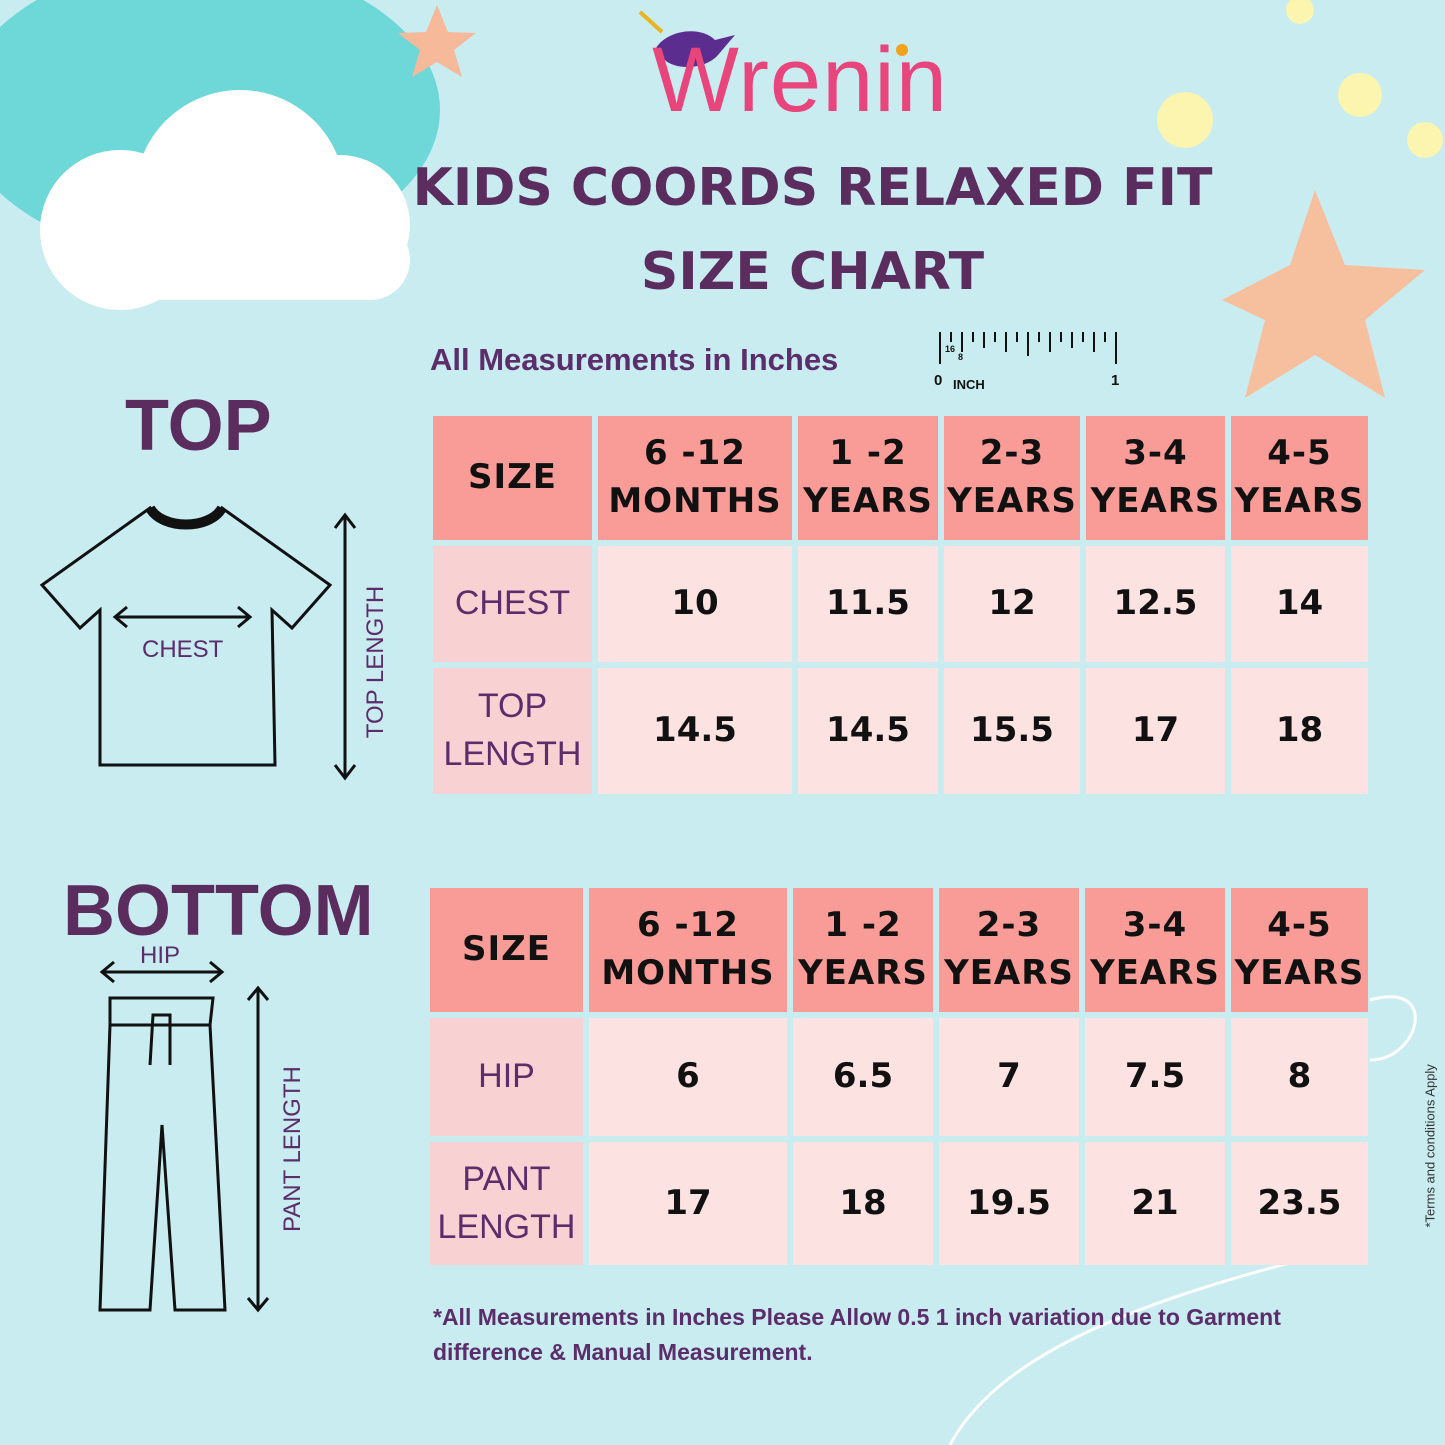 This screenshot has height=1445, width=1445. What do you see at coordinates (1155, 1077) in the screenshot?
I see `value-cell: 7.5` at bounding box center [1155, 1077].